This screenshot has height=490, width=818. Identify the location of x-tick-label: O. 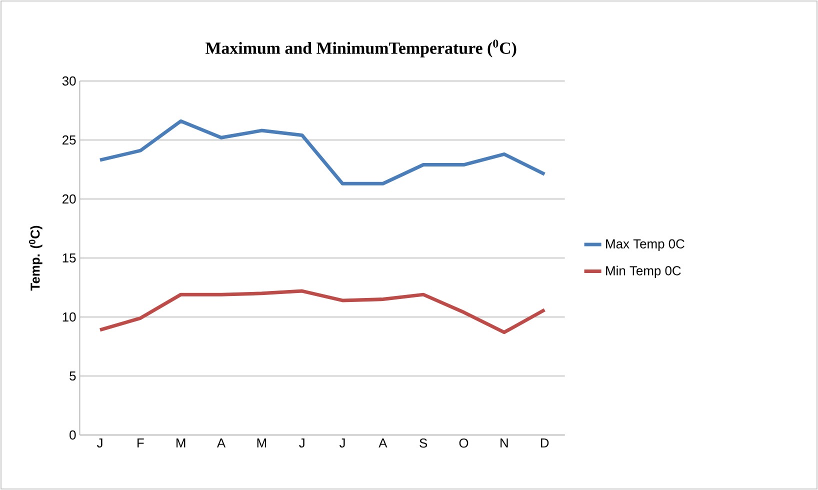
(463, 443).